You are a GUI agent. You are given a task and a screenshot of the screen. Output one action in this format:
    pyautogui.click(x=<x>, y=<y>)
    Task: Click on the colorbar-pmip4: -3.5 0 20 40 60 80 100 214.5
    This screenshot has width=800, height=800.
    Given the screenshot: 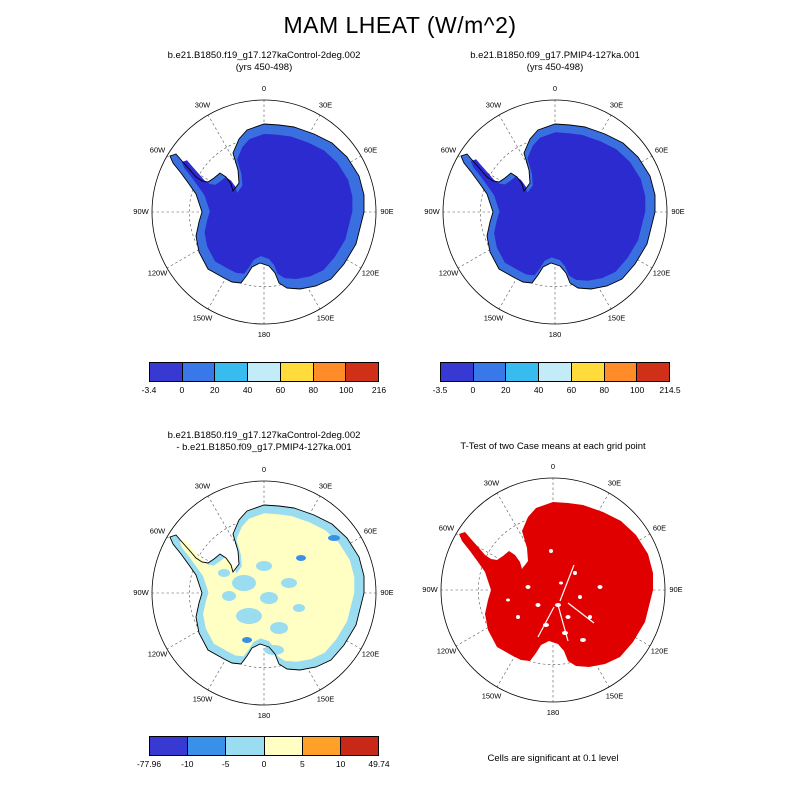 What is the action you would take?
    pyautogui.click(x=557, y=379)
    